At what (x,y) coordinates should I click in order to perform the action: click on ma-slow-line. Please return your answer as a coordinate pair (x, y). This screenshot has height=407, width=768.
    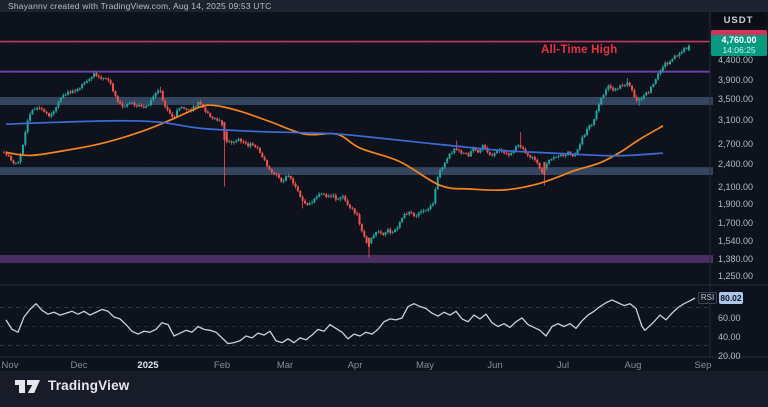
    Looking at the image, I should click on (334, 138).